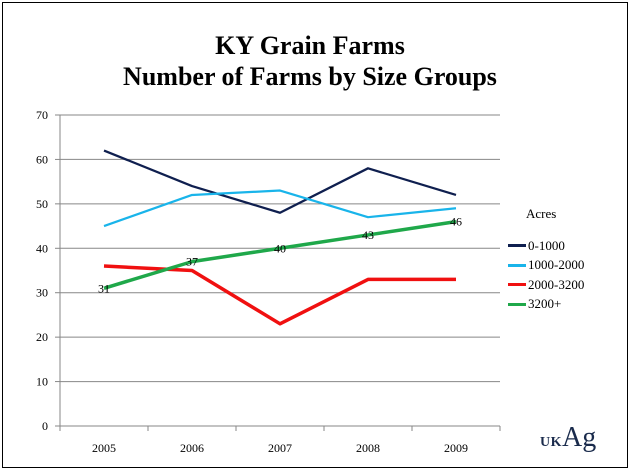  Describe the element at coordinates (456, 222) in the screenshot. I see `data-label: 46` at that location.